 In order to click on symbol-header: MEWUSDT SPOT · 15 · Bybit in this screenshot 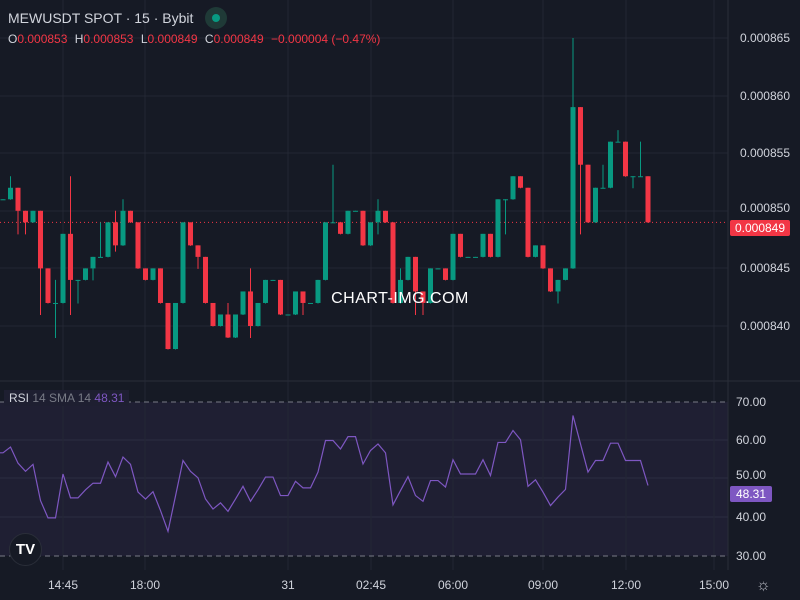, I will do `click(118, 18)`.